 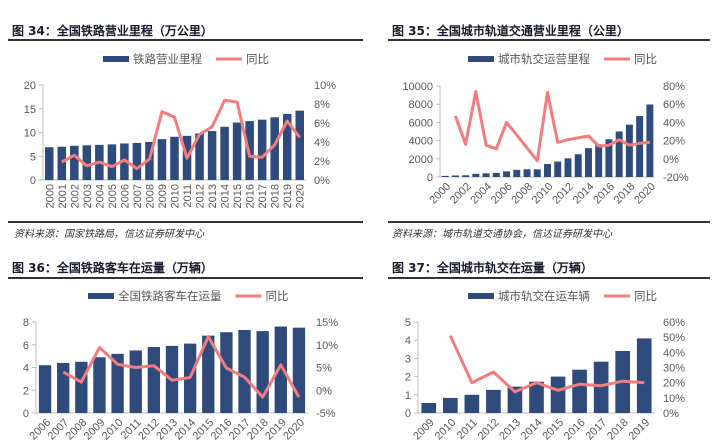 What do you see at coordinates (238, 196) in the screenshot?
I see `x-tick-label: 2015` at bounding box center [238, 196].